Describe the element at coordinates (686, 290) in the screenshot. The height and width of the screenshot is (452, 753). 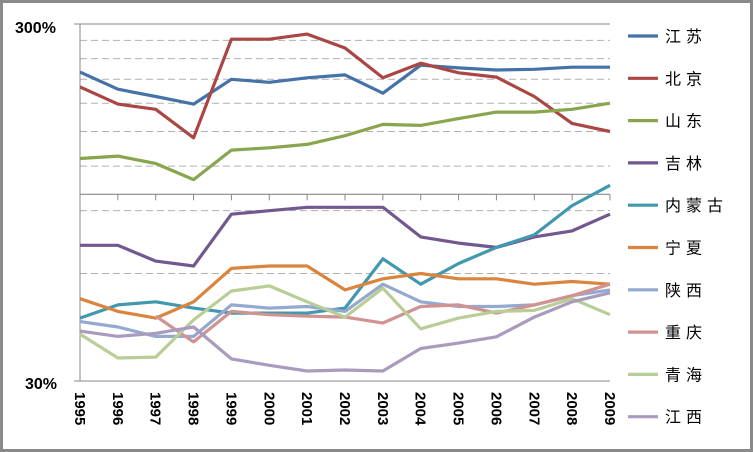
I see `legend-label: 陕西` at that location.